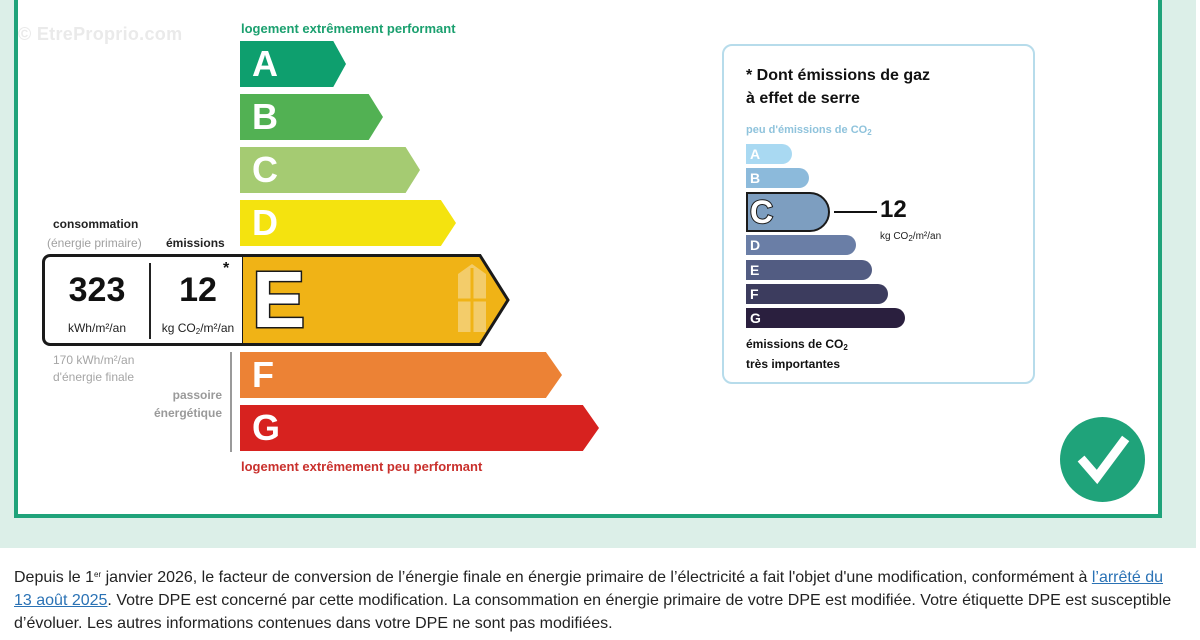  Describe the element at coordinates (588, 589) in the screenshot. I see `arrete-link: l’arrêté du 13 août 2025` at that location.